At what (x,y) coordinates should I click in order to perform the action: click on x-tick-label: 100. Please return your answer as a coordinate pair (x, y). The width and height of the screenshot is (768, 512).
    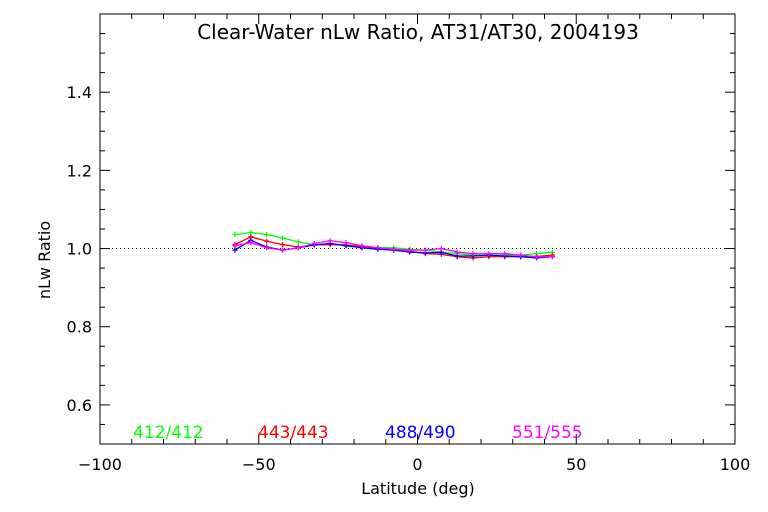
    Looking at the image, I should click on (735, 464).